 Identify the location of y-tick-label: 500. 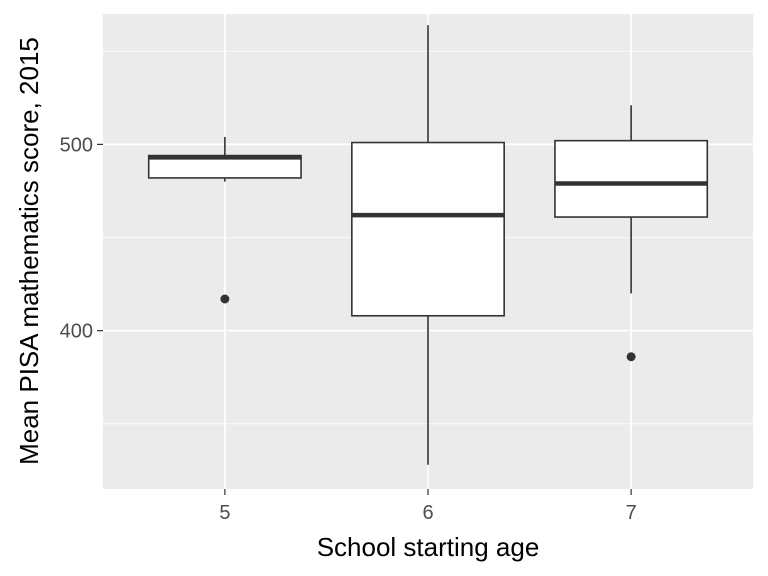
(76, 145).